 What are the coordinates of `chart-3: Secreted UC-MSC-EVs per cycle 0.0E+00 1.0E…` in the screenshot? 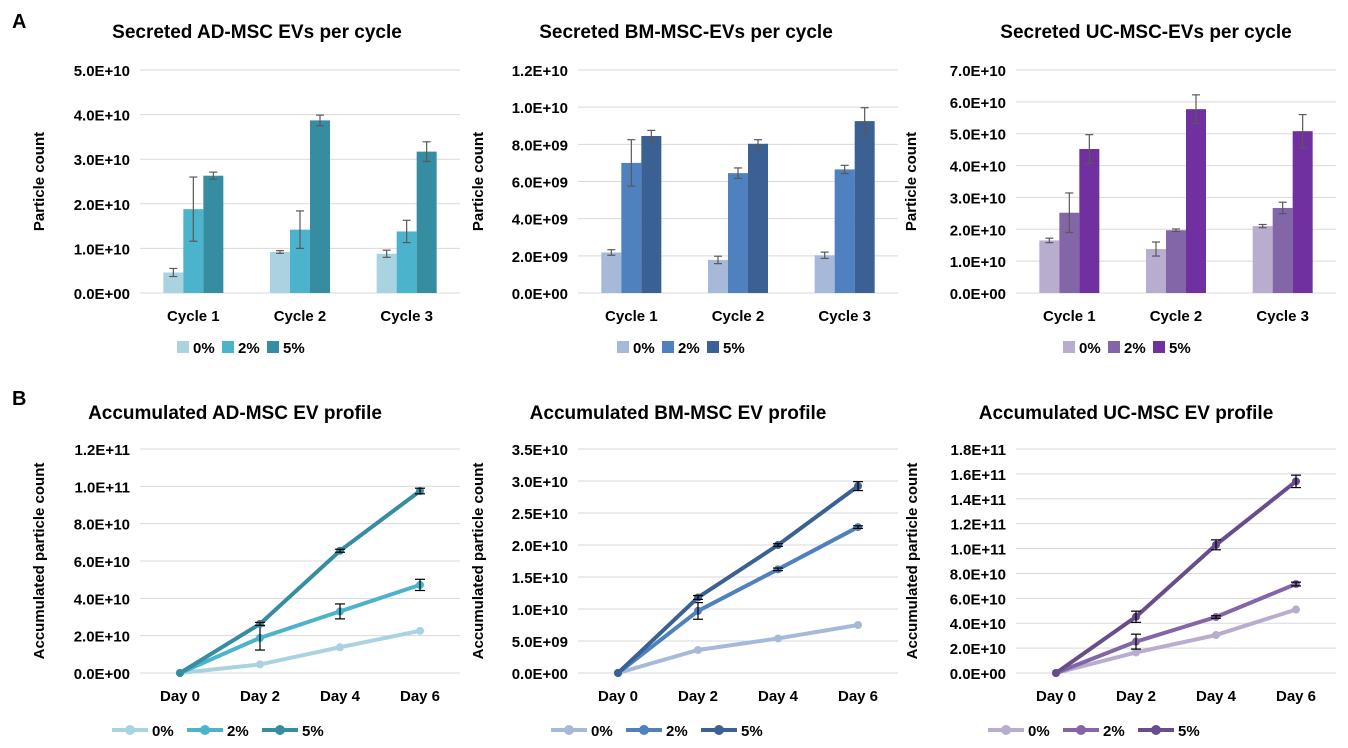 It's located at (1119, 189).